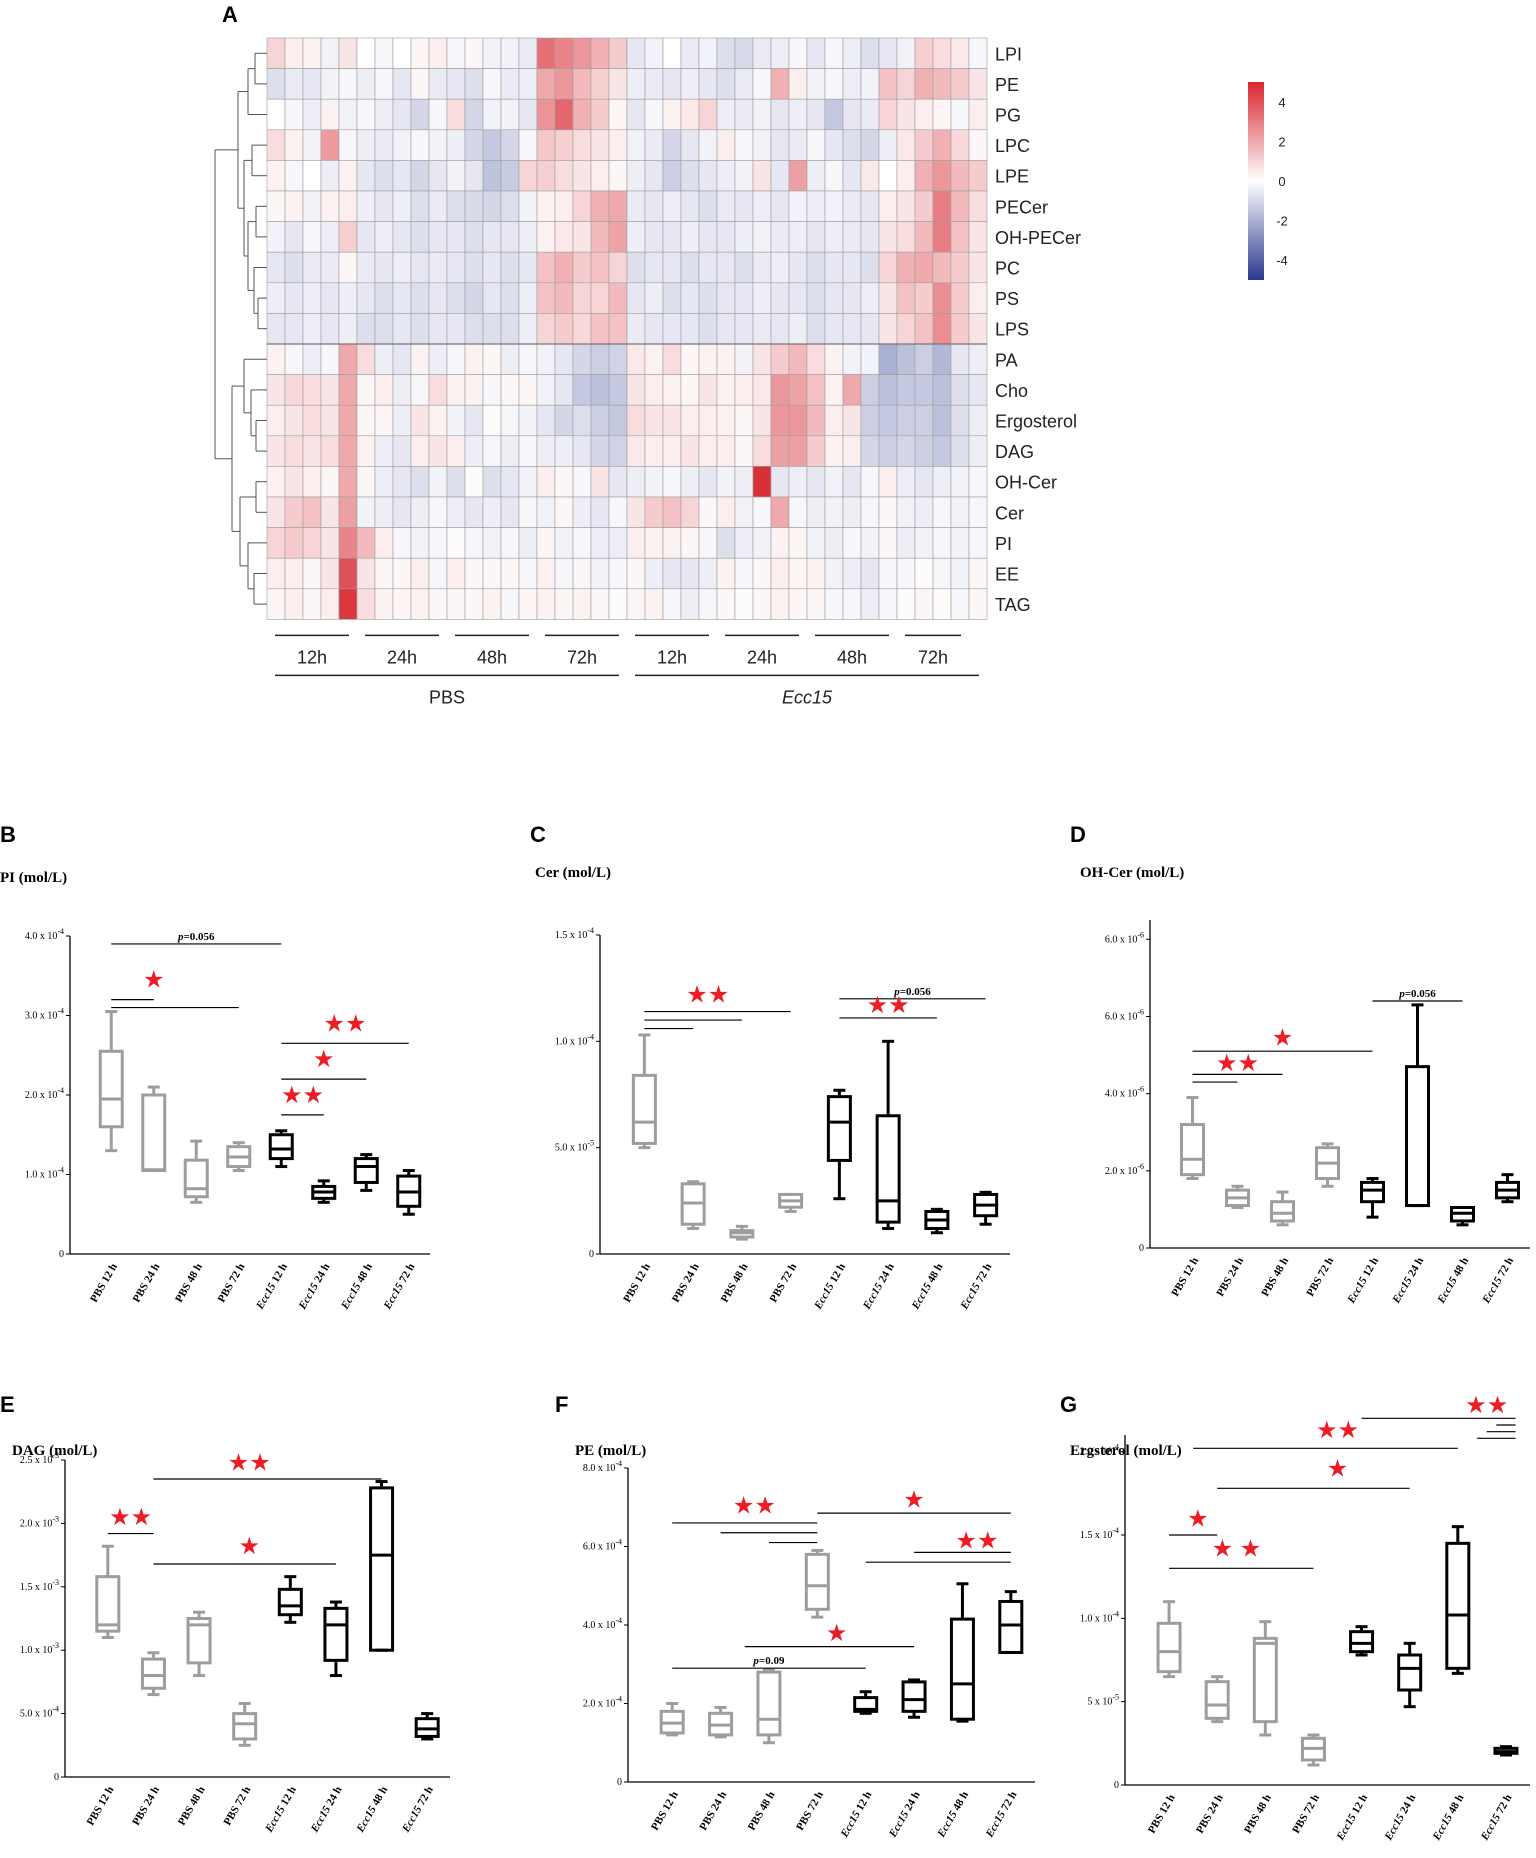 The height and width of the screenshot is (1858, 1536). Describe the element at coordinates (1124, 1014) in the screenshot. I see `y-tick-label: 6.0 x 10⁻⁶` at that location.